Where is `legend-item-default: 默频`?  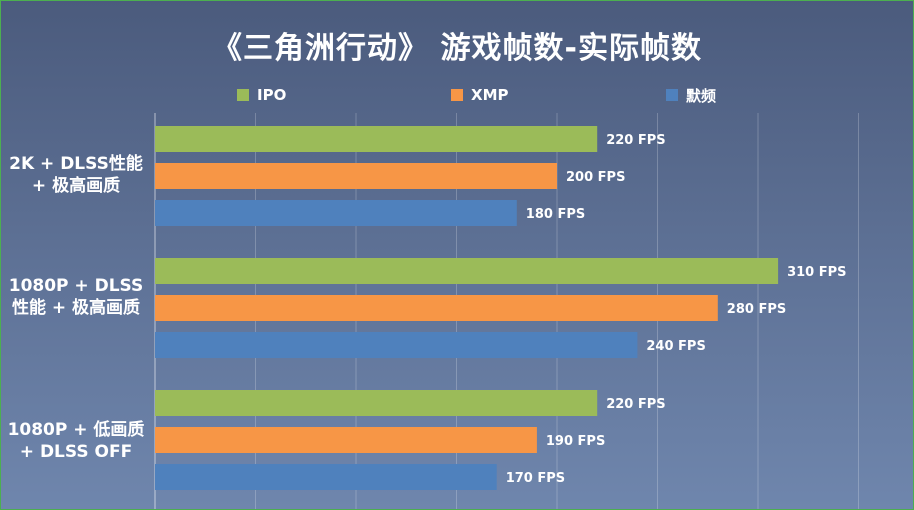 legend-item-default: 默频 is located at coordinates (691, 95).